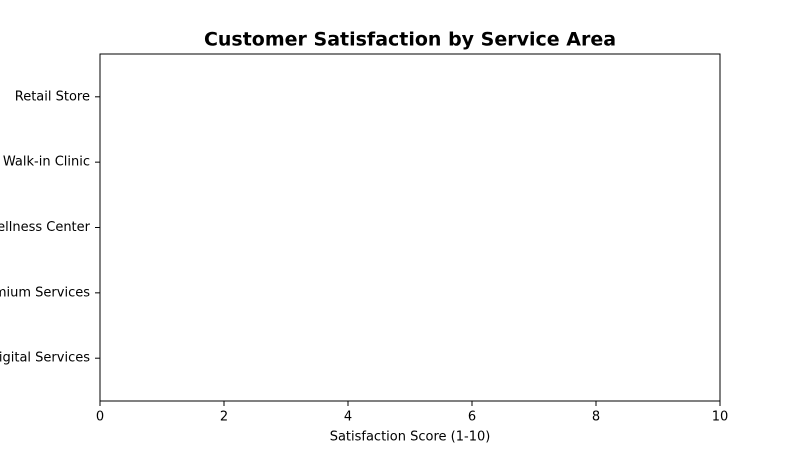 This screenshot has height=450, width=800. What do you see at coordinates (472, 417) in the screenshot?
I see `x-tick-label: 6` at bounding box center [472, 417].